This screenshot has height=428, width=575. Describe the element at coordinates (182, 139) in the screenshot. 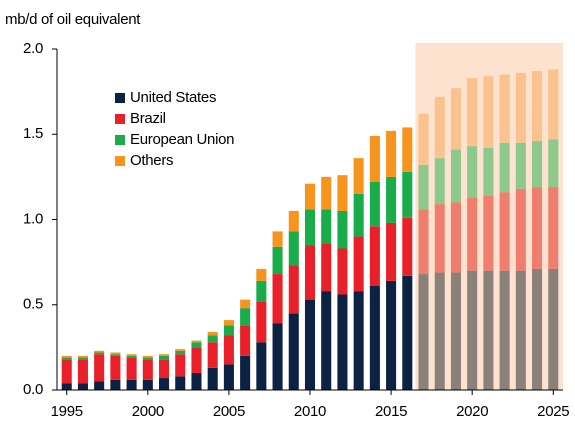

I see `legend-label: European Union` at that location.